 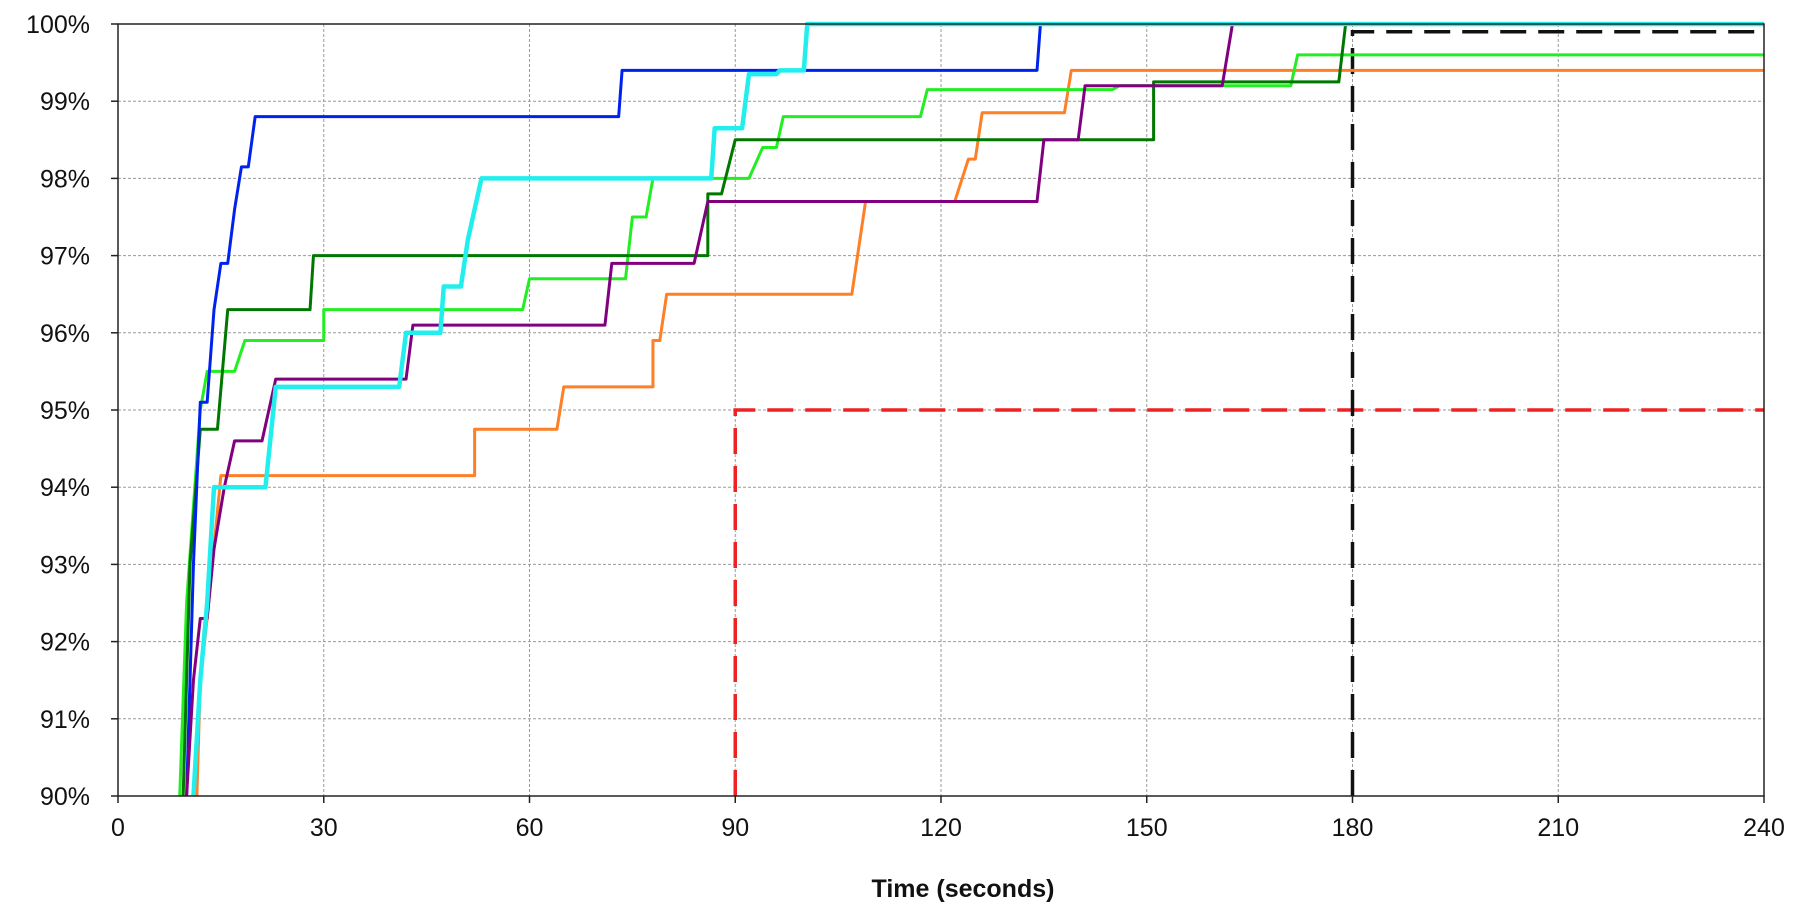 What do you see at coordinates (65, 102) in the screenshot?
I see `y-tick-label: 99%` at bounding box center [65, 102].